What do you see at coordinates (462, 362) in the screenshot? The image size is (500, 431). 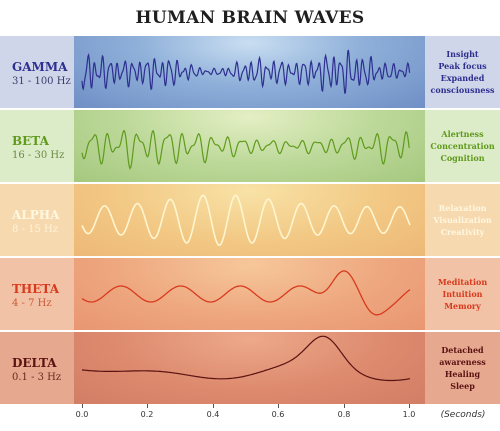 I see `delta-desc-2: awareness` at bounding box center [462, 362].